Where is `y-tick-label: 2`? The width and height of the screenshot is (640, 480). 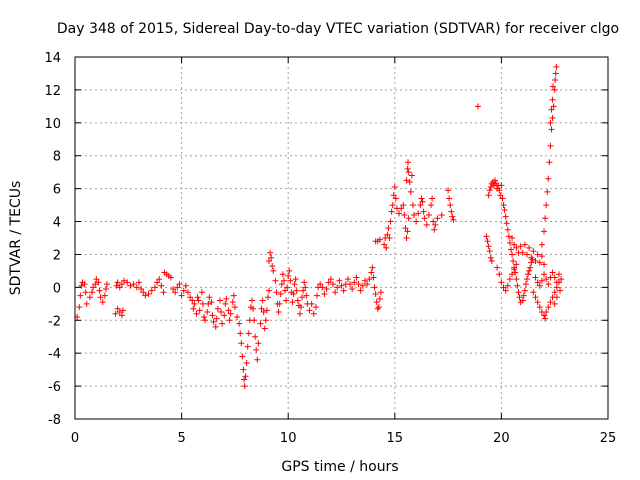
y-tick-label: 2 is located at coordinates (57, 255).